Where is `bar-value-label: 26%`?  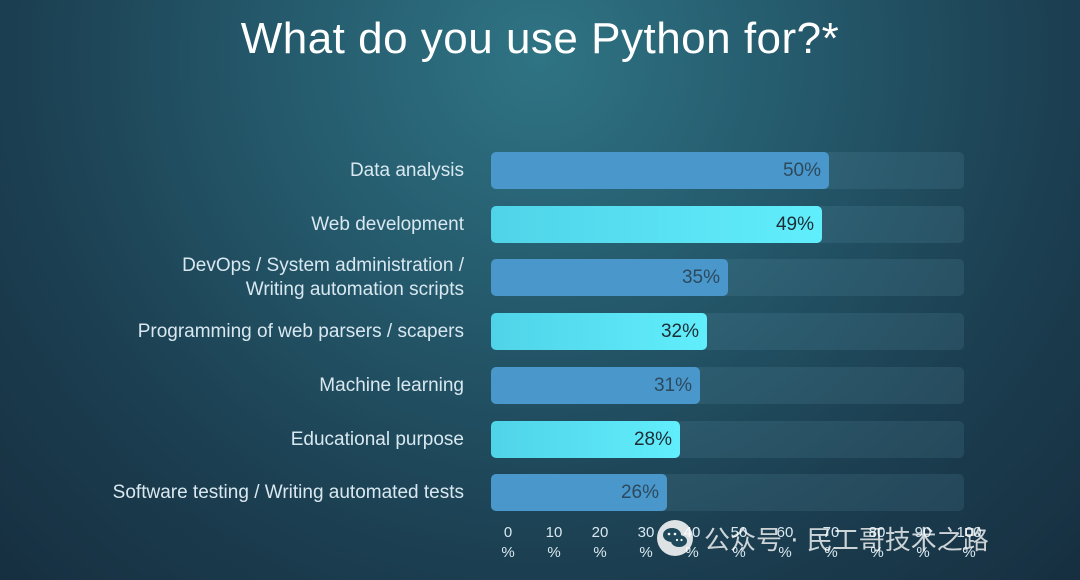
bar-value-label: 26% is located at coordinates (639, 492).